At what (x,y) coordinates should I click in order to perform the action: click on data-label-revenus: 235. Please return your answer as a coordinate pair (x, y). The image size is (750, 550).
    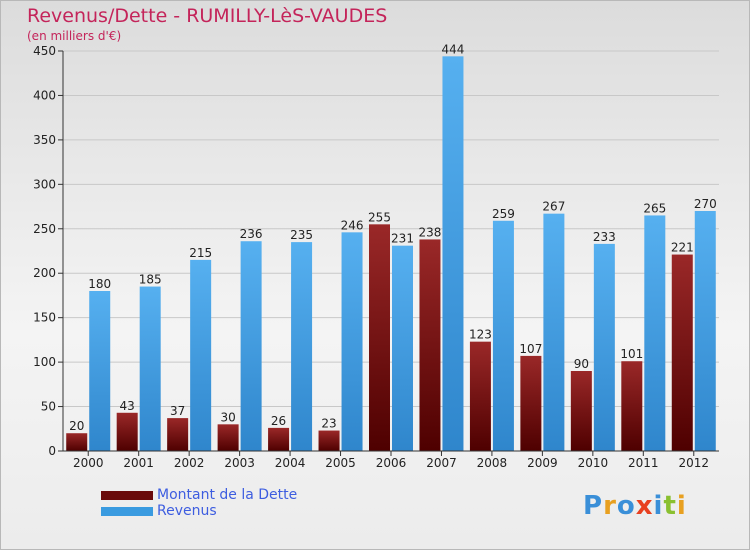
    Looking at the image, I should click on (301, 235).